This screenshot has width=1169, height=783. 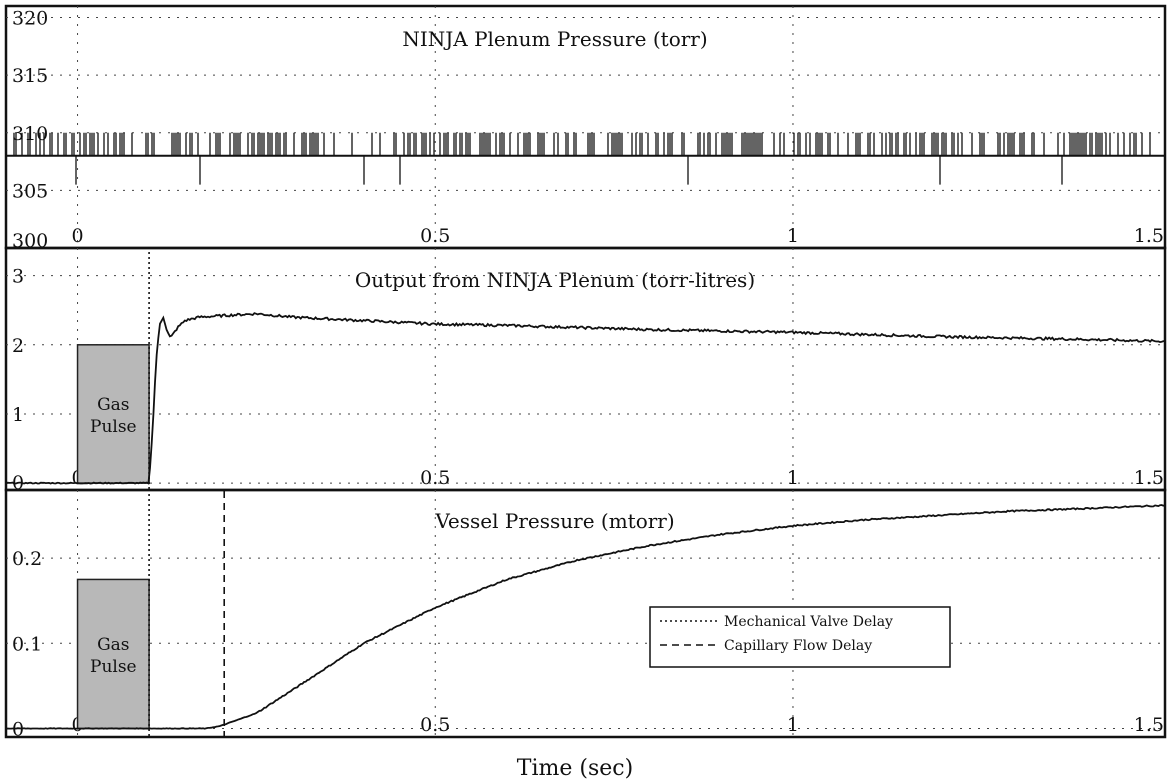 I want to click on y-tick-label: 315, so click(x=30, y=76).